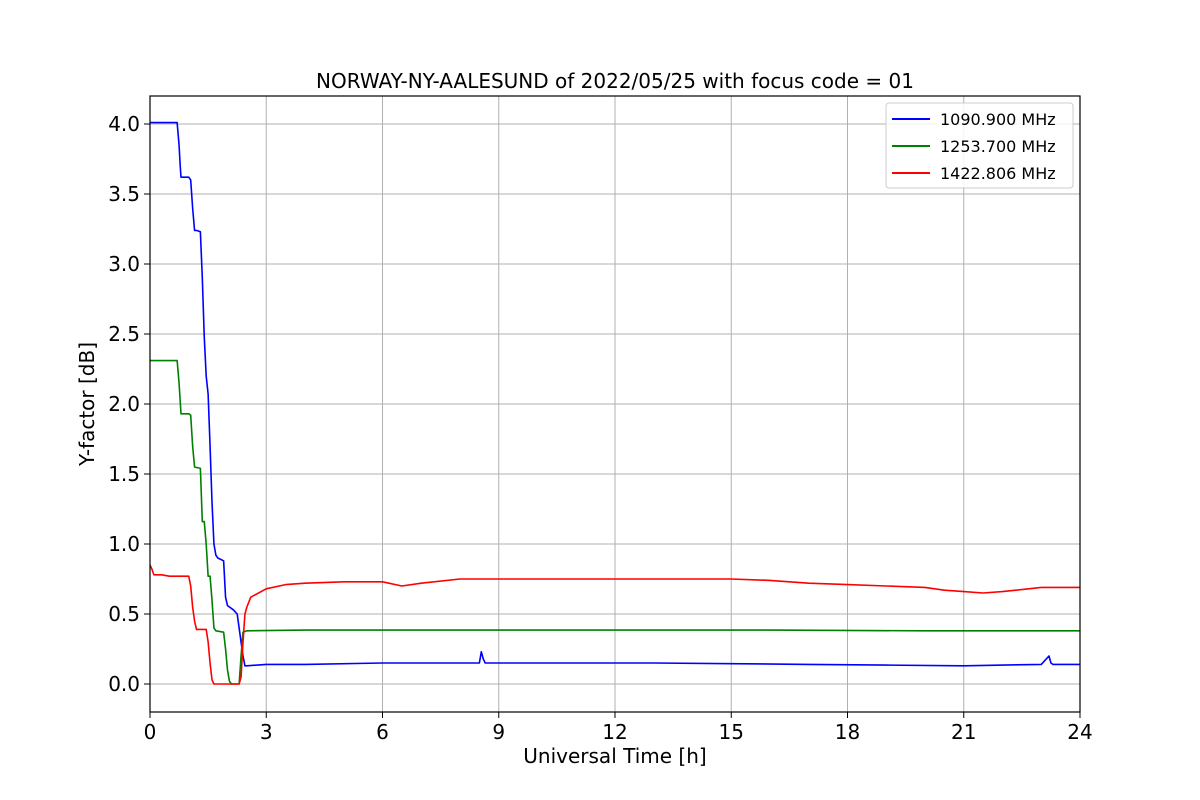  Describe the element at coordinates (614, 732) in the screenshot. I see `x-tick-label: 12` at that location.